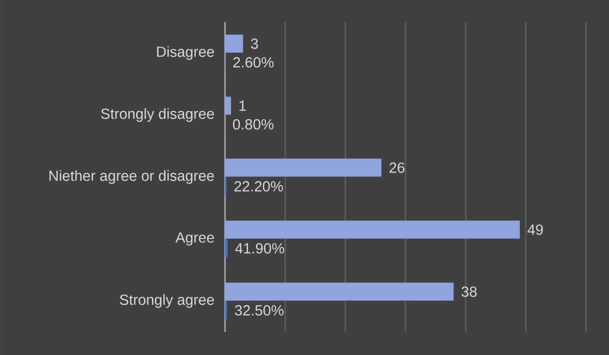  What do you see at coordinates (469, 291) in the screenshot?
I see `data-label: 38` at bounding box center [469, 291].